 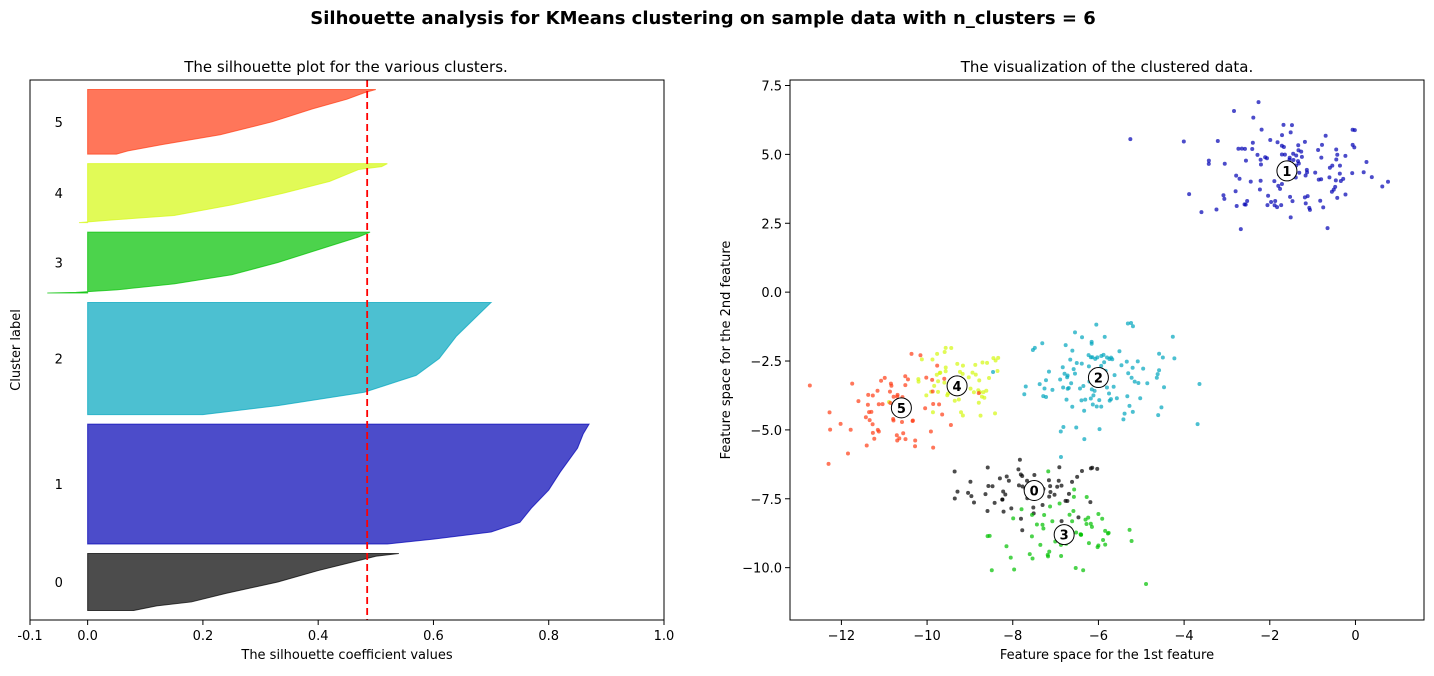 What do you see at coordinates (16, 350) in the screenshot?
I see `silhouette-y-axis-label: Cluster label` at bounding box center [16, 350].